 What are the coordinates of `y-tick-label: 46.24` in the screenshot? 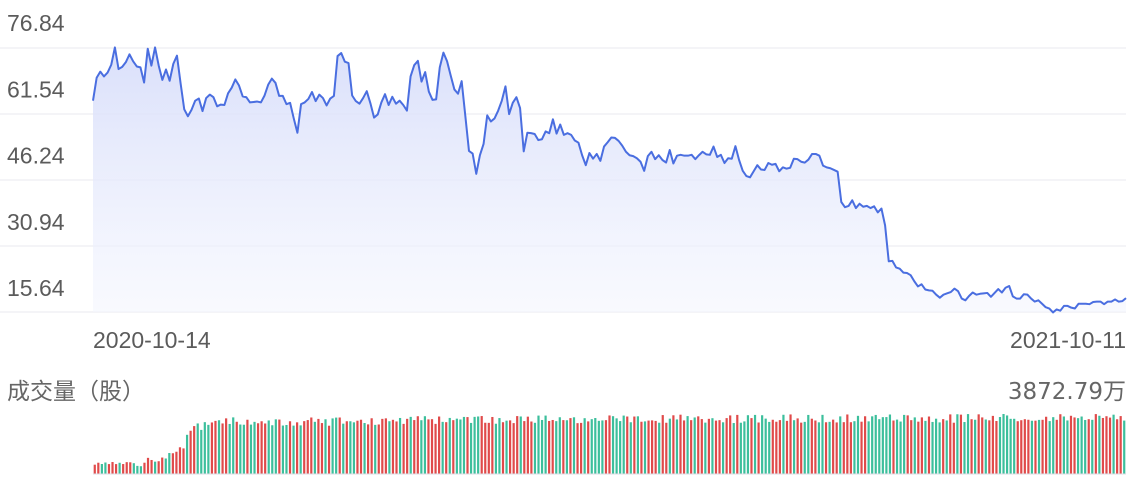 It's located at (36, 156).